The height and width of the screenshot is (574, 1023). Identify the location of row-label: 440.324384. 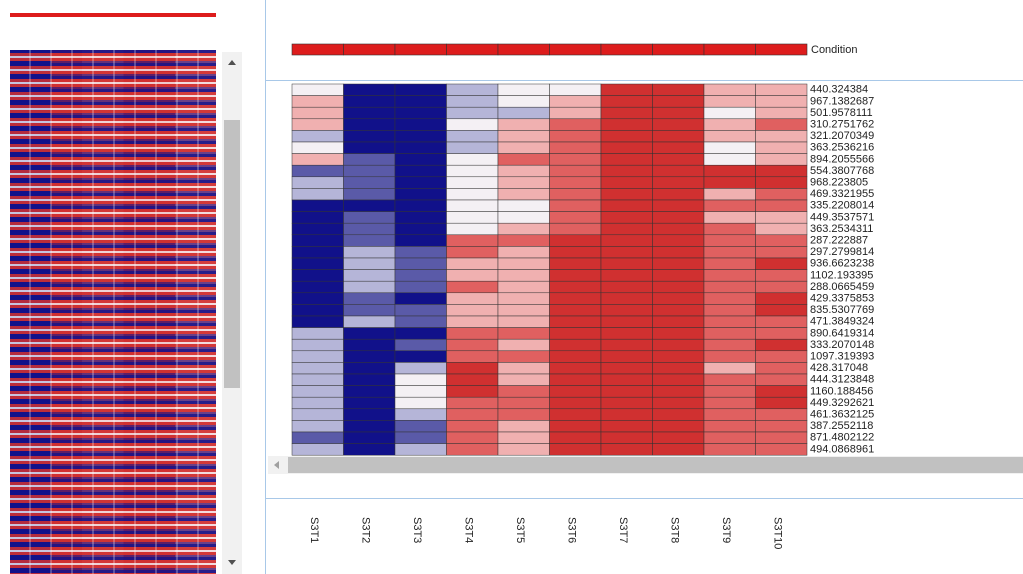
(839, 90).